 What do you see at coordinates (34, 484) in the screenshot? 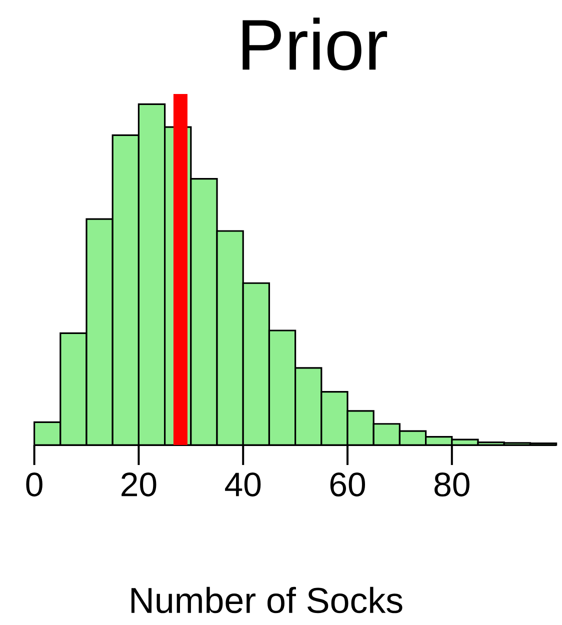
I see `x-tick-label: 0` at bounding box center [34, 484].